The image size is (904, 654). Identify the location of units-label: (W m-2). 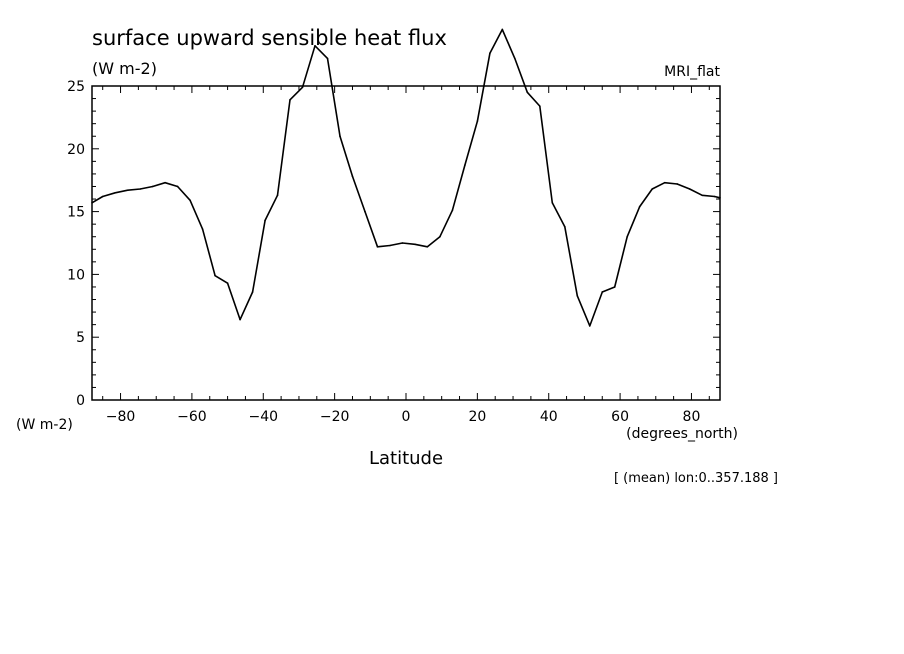
(124, 68).